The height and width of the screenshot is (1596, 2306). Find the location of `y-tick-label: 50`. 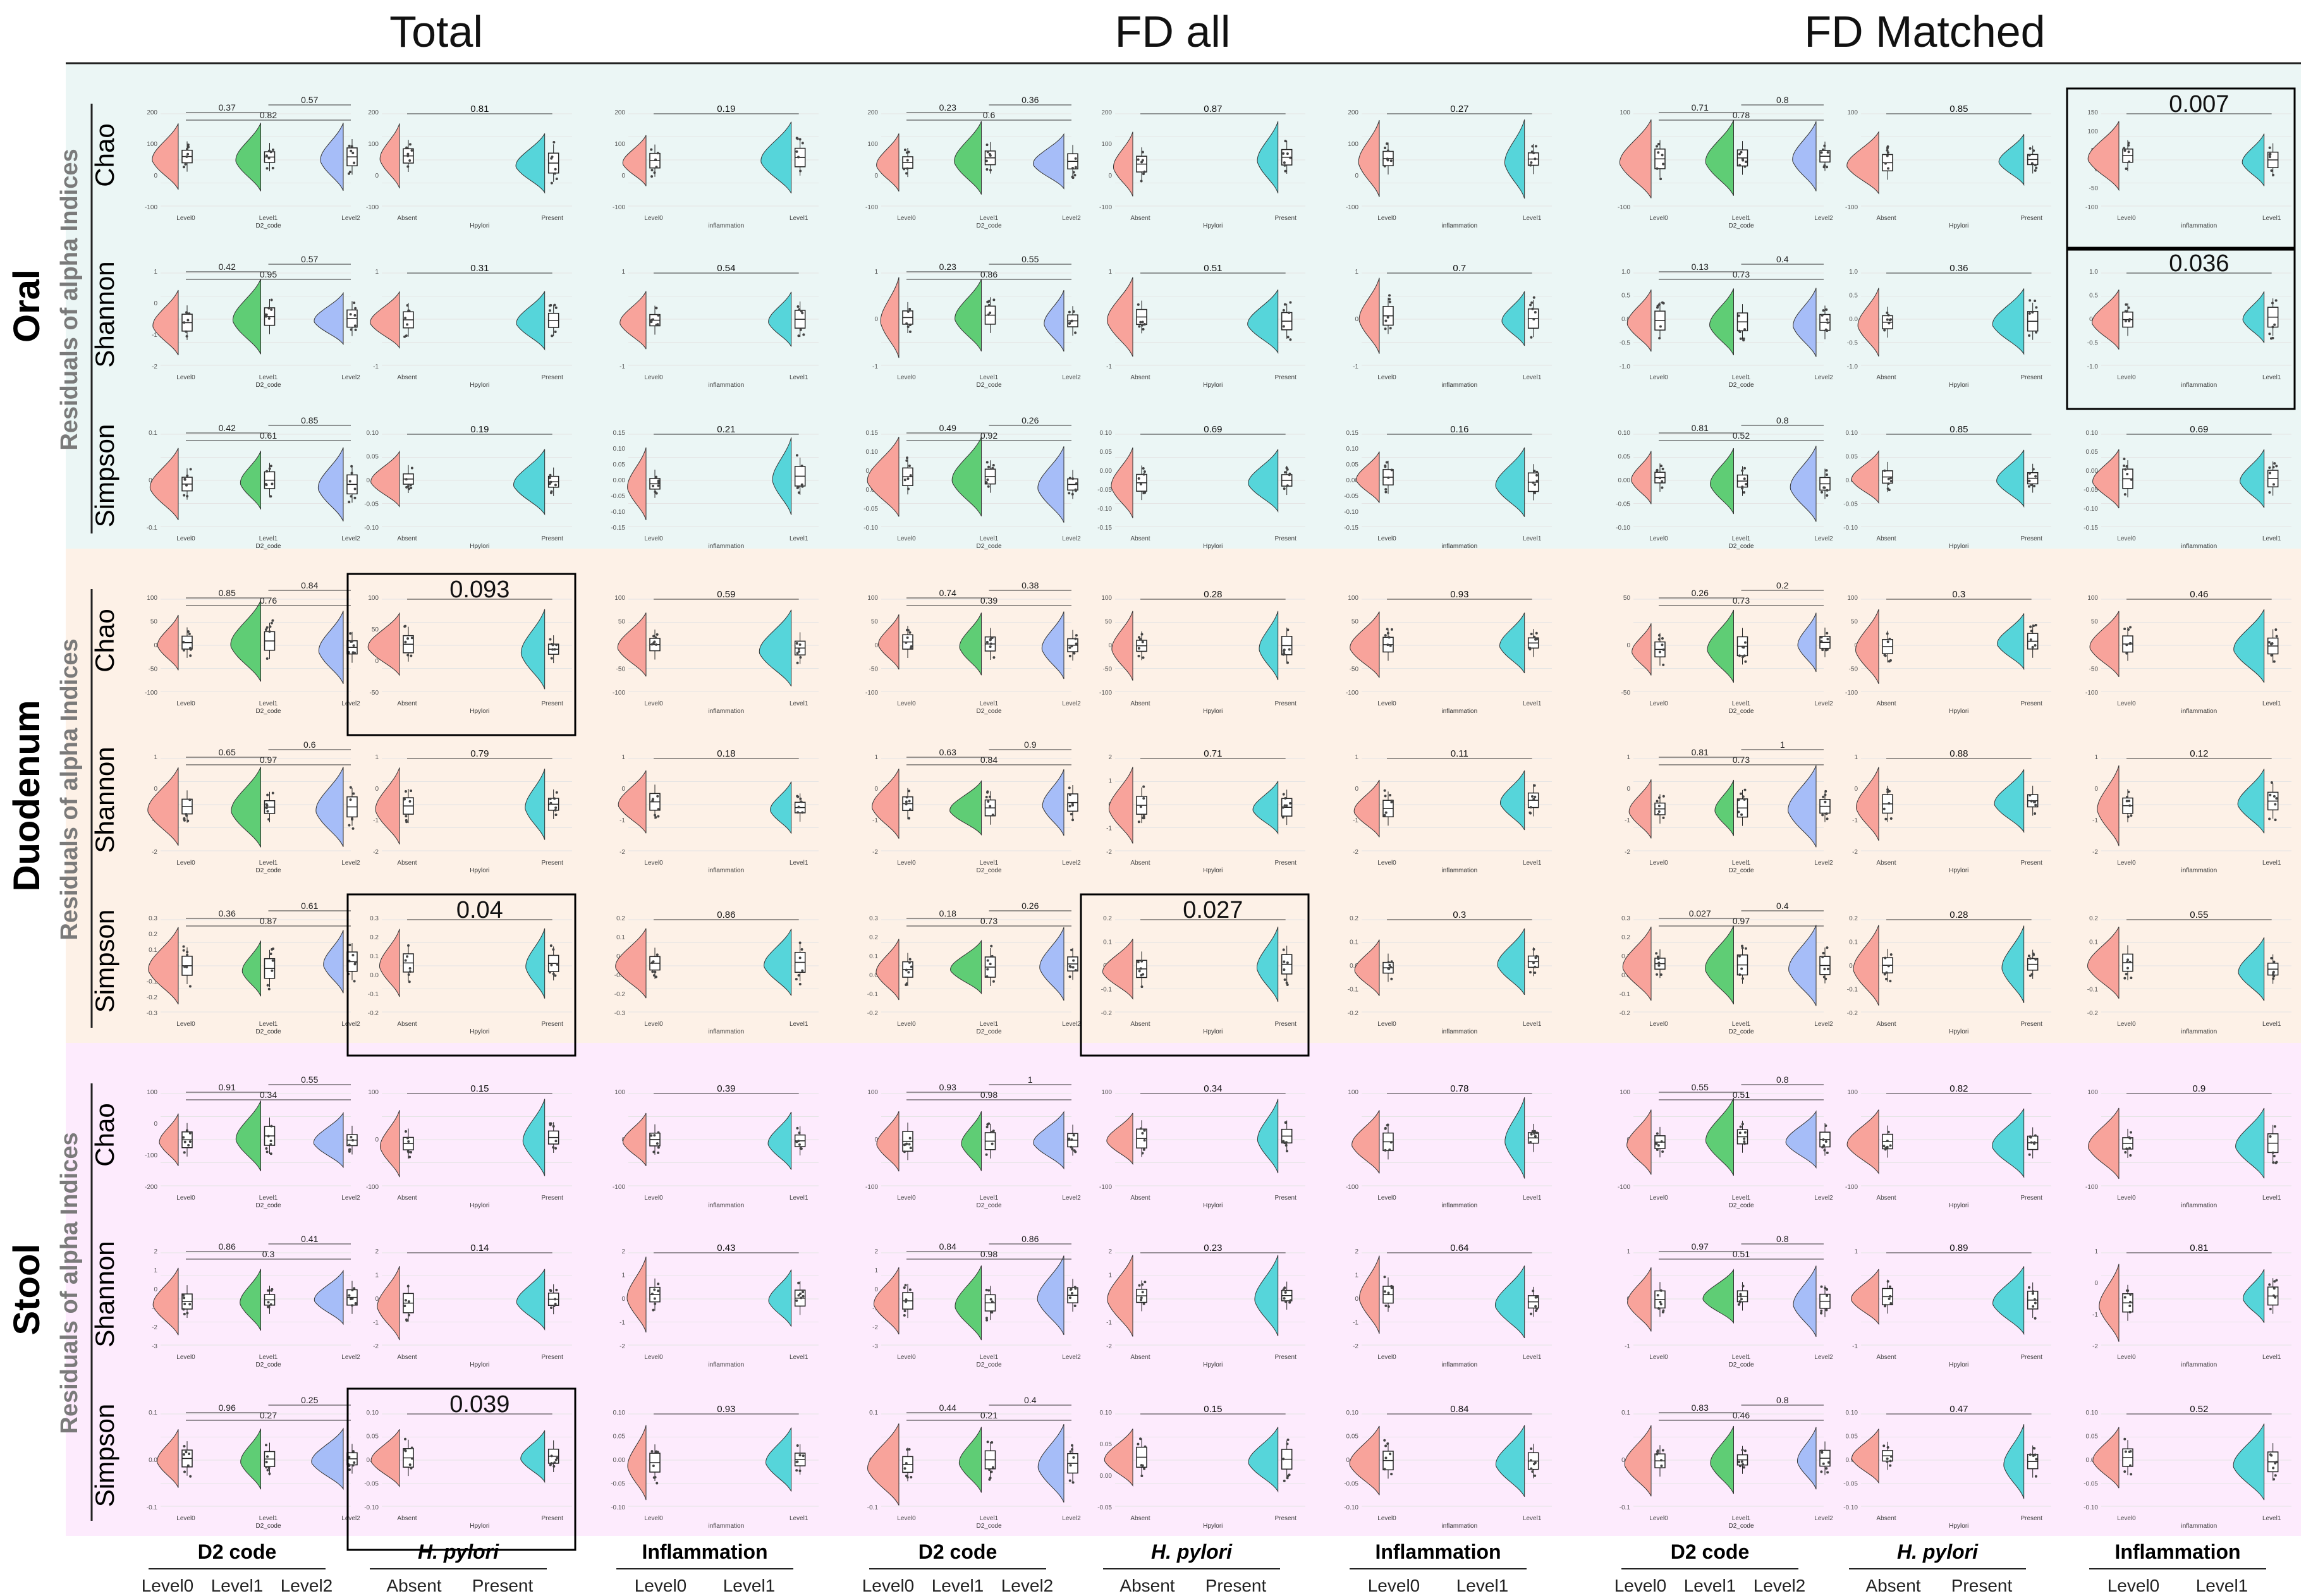

y-tick-label: 50 is located at coordinates (2095, 622).